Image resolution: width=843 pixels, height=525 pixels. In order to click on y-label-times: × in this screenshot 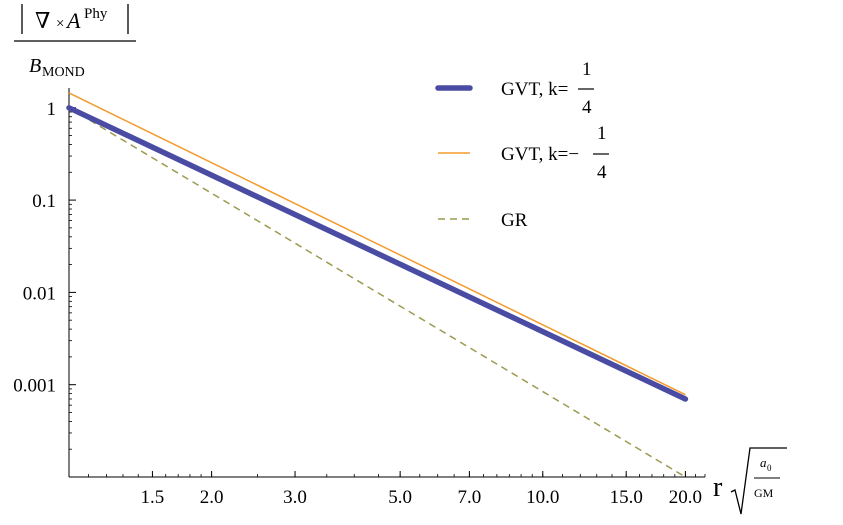, I will do `click(60, 24)`.